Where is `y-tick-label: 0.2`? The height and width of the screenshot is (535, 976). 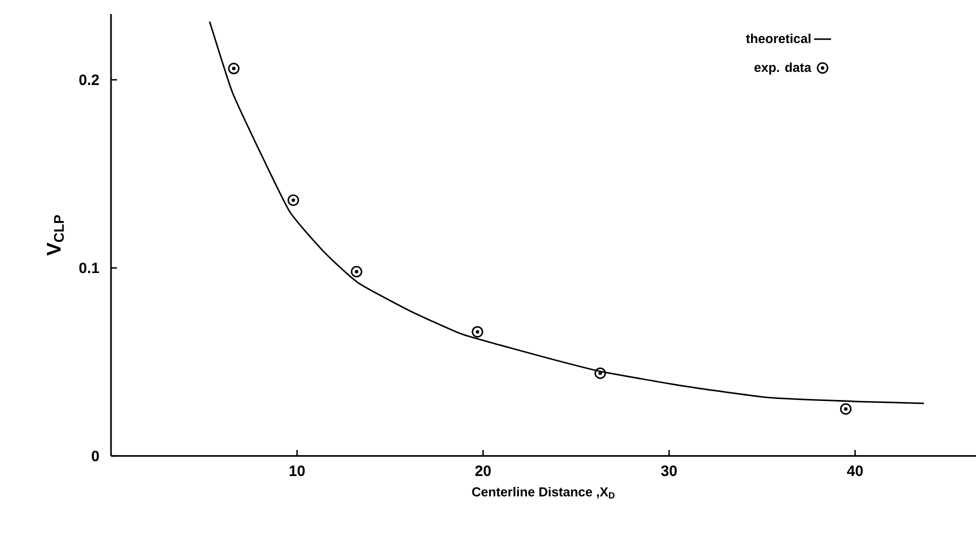
y-tick-label: 0.2 is located at coordinates (89, 80).